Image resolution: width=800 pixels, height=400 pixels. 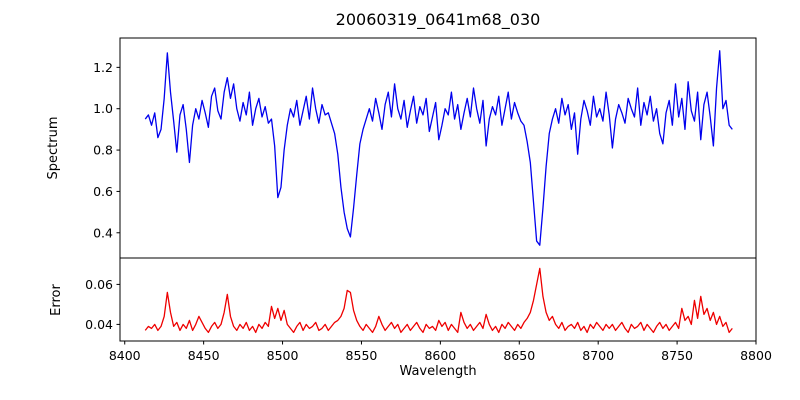 What do you see at coordinates (440, 355) in the screenshot?
I see `x-tick-label: 8600` at bounding box center [440, 355].